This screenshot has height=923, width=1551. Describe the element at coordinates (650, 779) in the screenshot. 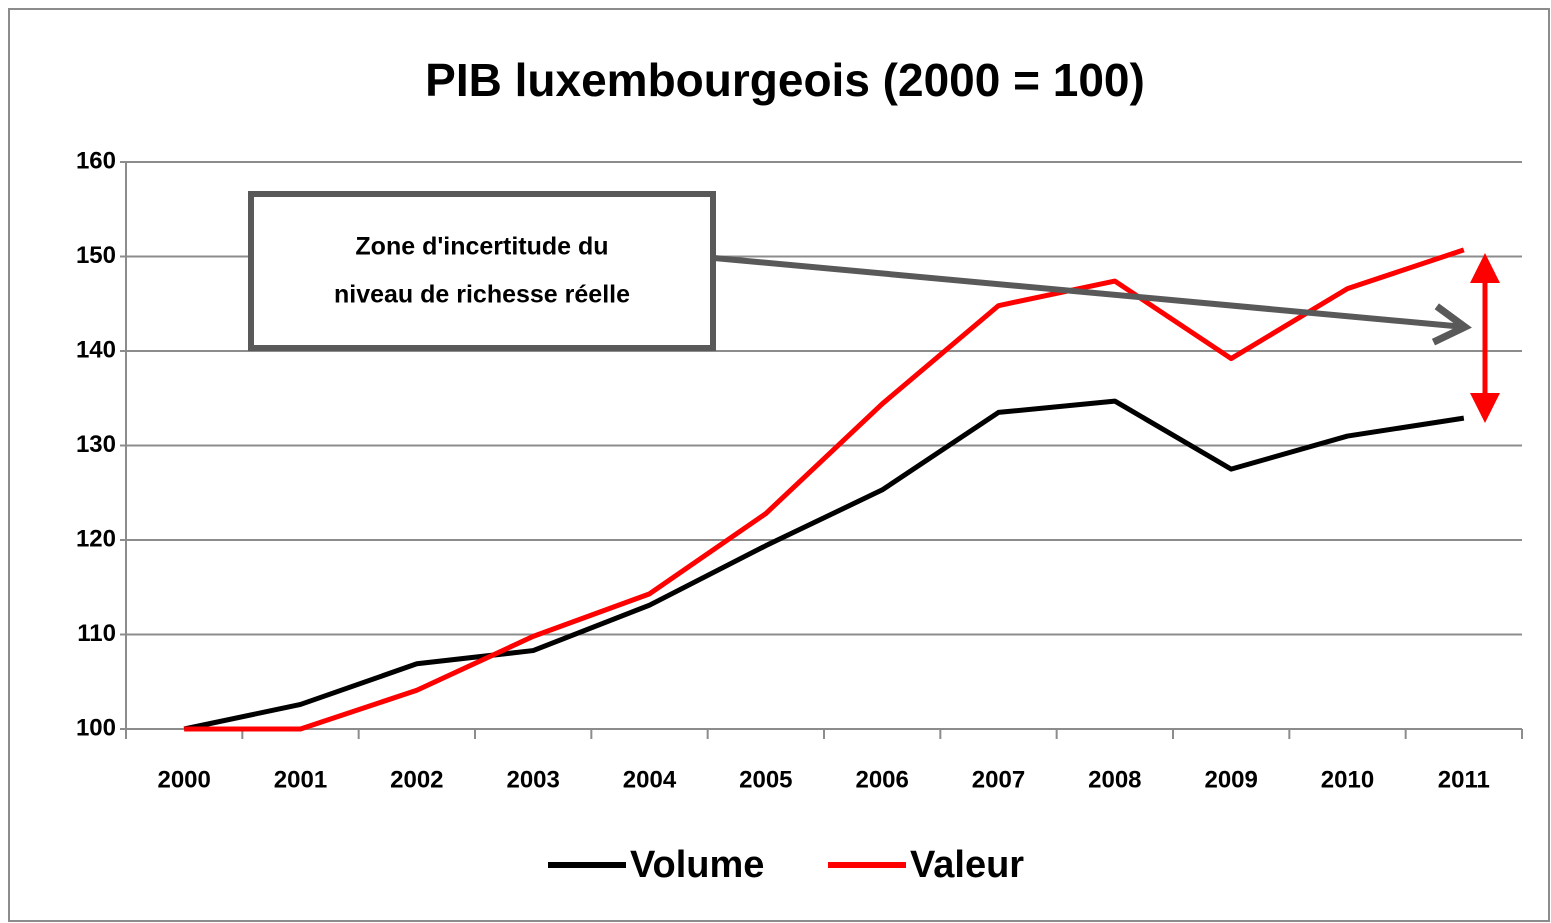

I see `x-tick-label: 2004` at that location.